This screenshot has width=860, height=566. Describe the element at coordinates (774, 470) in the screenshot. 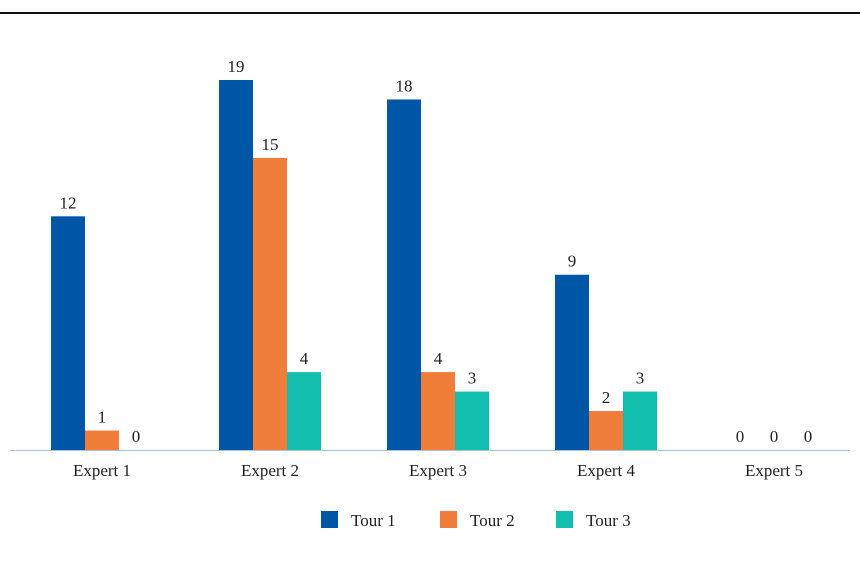

I see `x-tick-label: Expert 5` at that location.